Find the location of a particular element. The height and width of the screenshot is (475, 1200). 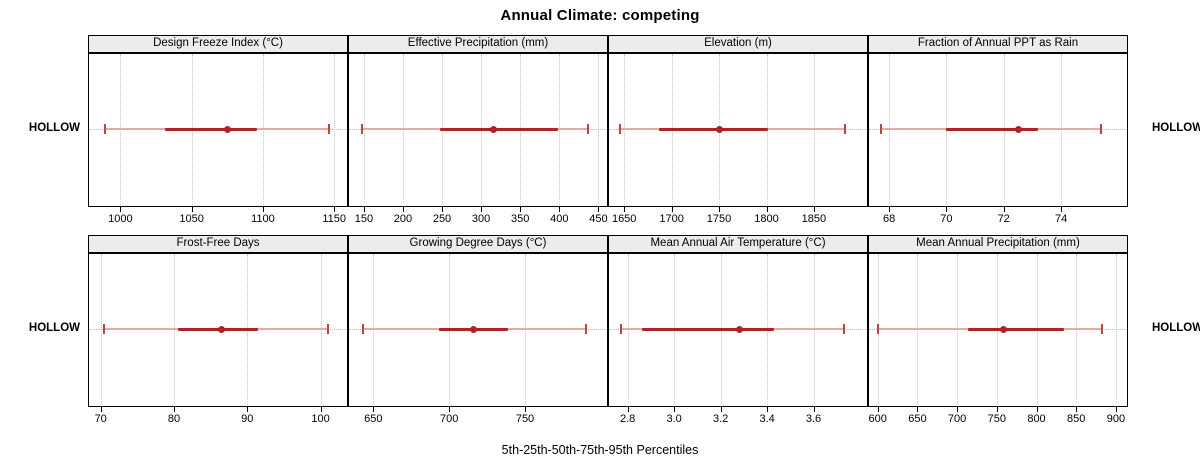

chart-title: Annual Climate: competing is located at coordinates (600, 15).